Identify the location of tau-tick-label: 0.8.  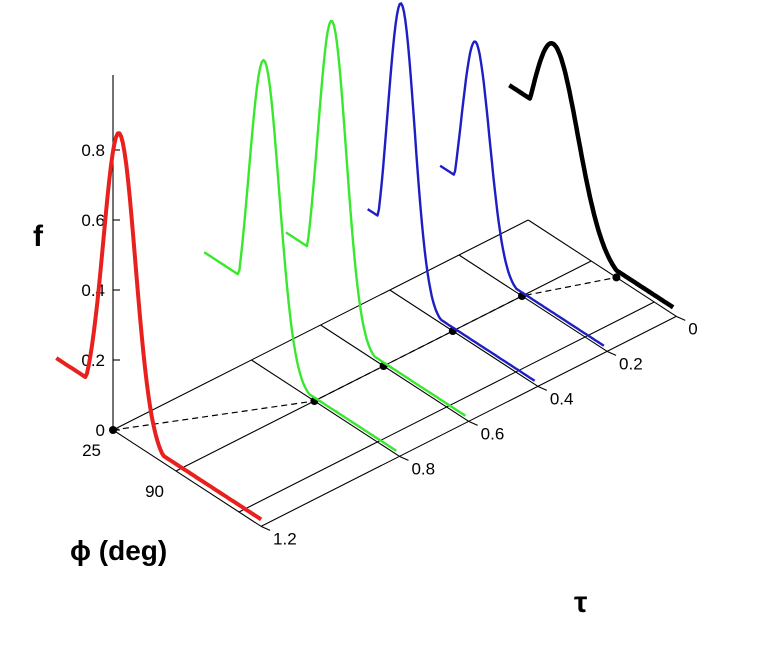
(423, 468).